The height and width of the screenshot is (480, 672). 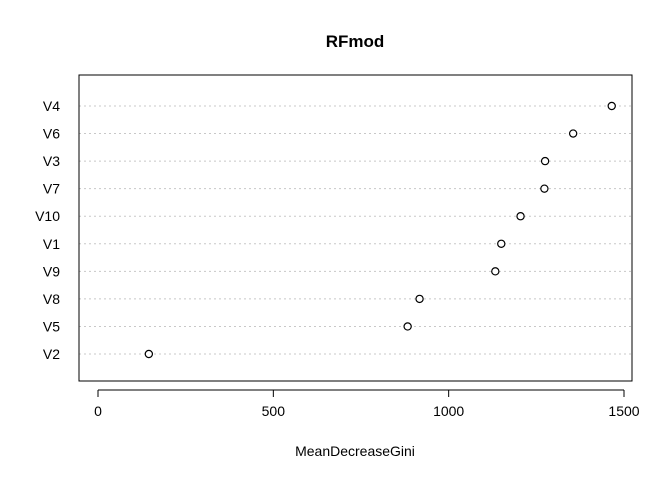 I want to click on category-label: V4, so click(x=51, y=106).